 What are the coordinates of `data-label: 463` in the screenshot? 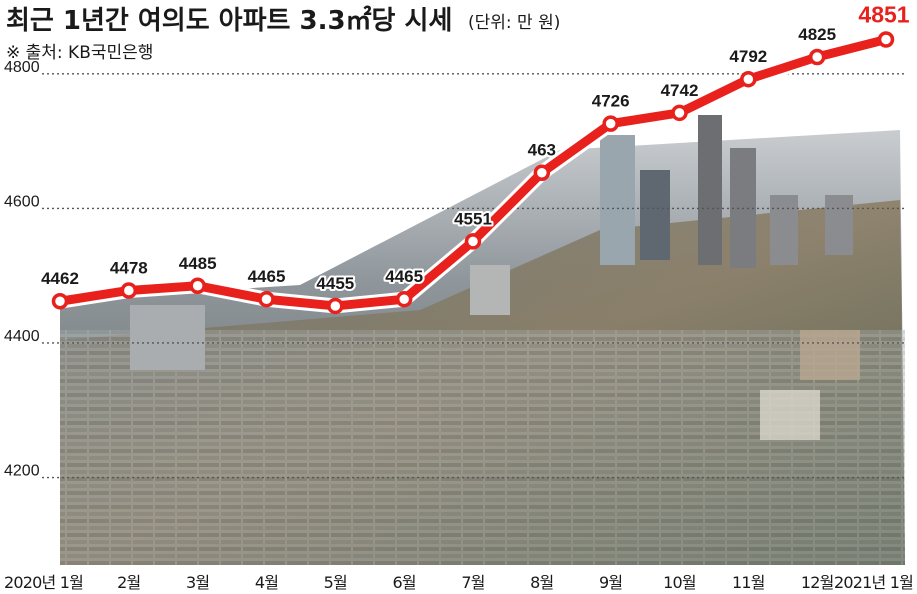 It's located at (542, 150).